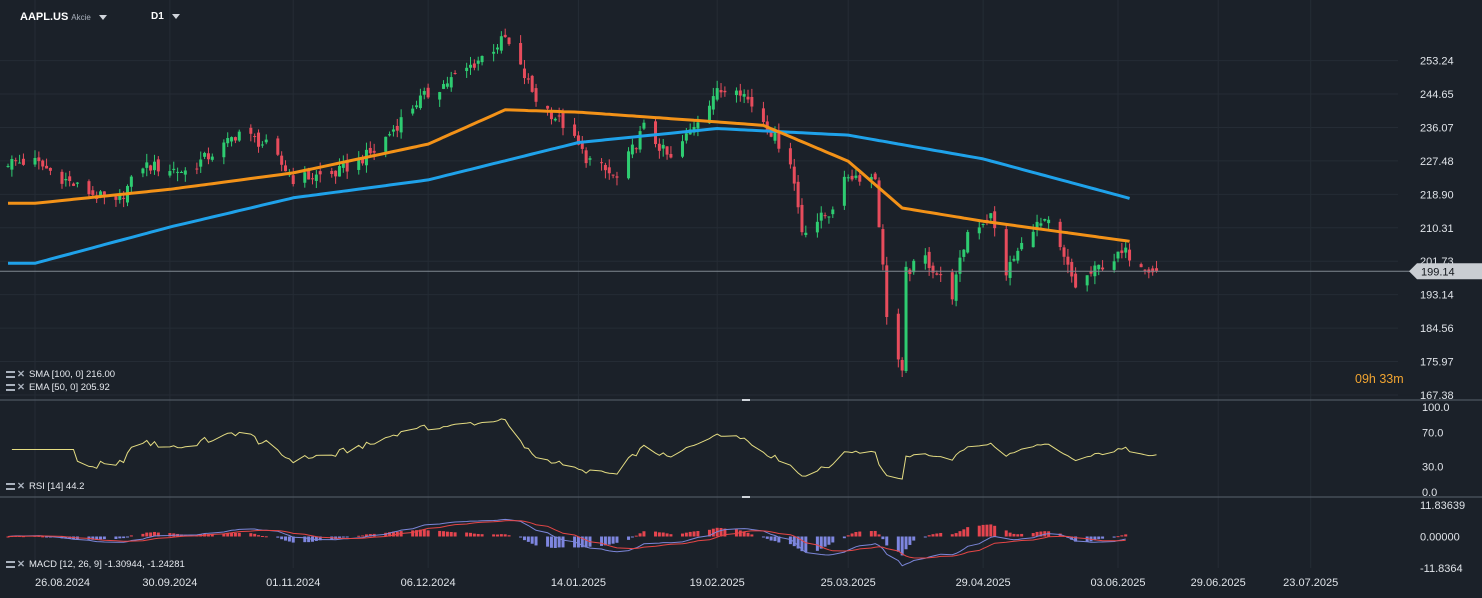 The height and width of the screenshot is (598, 1482). Describe the element at coordinates (165, 16) in the screenshot. I see `timeframe-selector: D1` at that location.